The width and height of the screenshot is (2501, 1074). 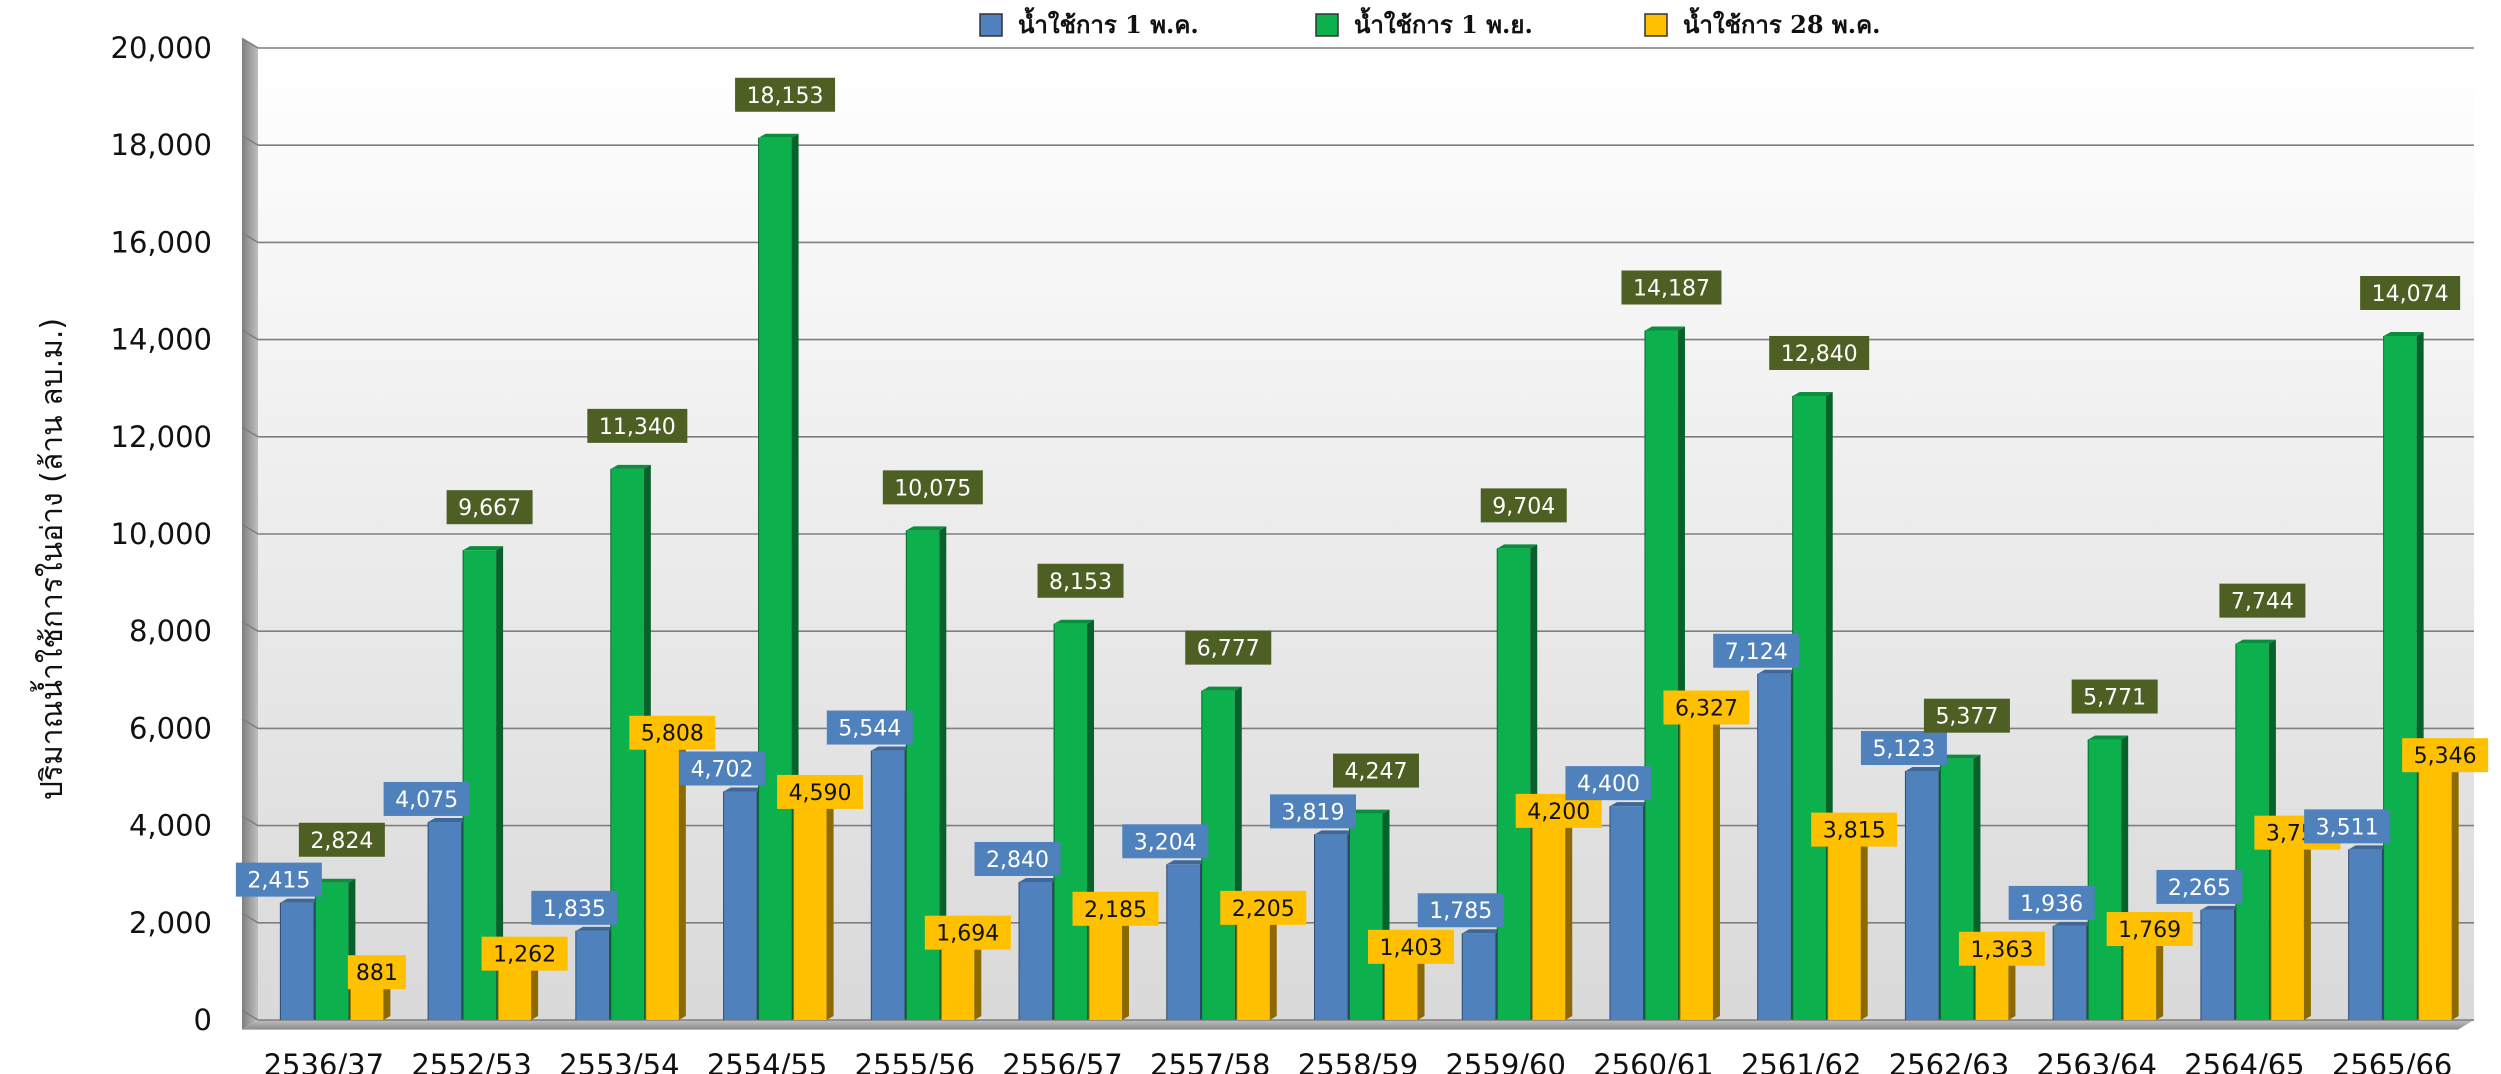 I want to click on data-label: 3,511, so click(x=2347, y=826).